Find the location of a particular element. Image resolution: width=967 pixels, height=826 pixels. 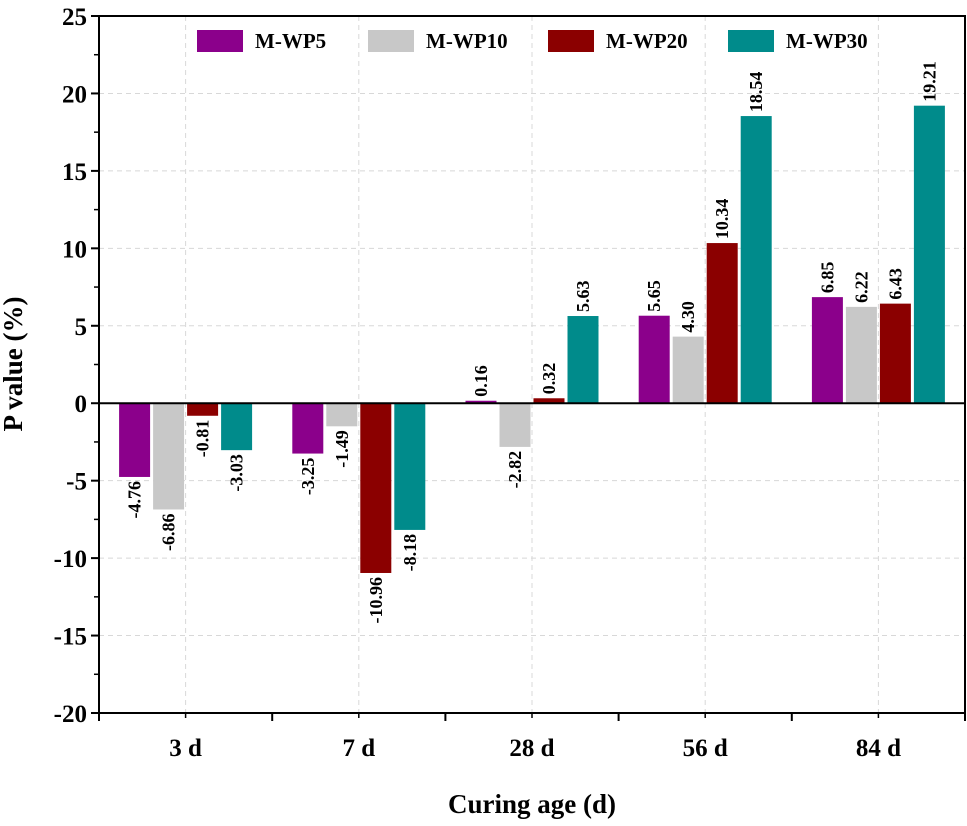

data-label: 5.65 is located at coordinates (654, 296).